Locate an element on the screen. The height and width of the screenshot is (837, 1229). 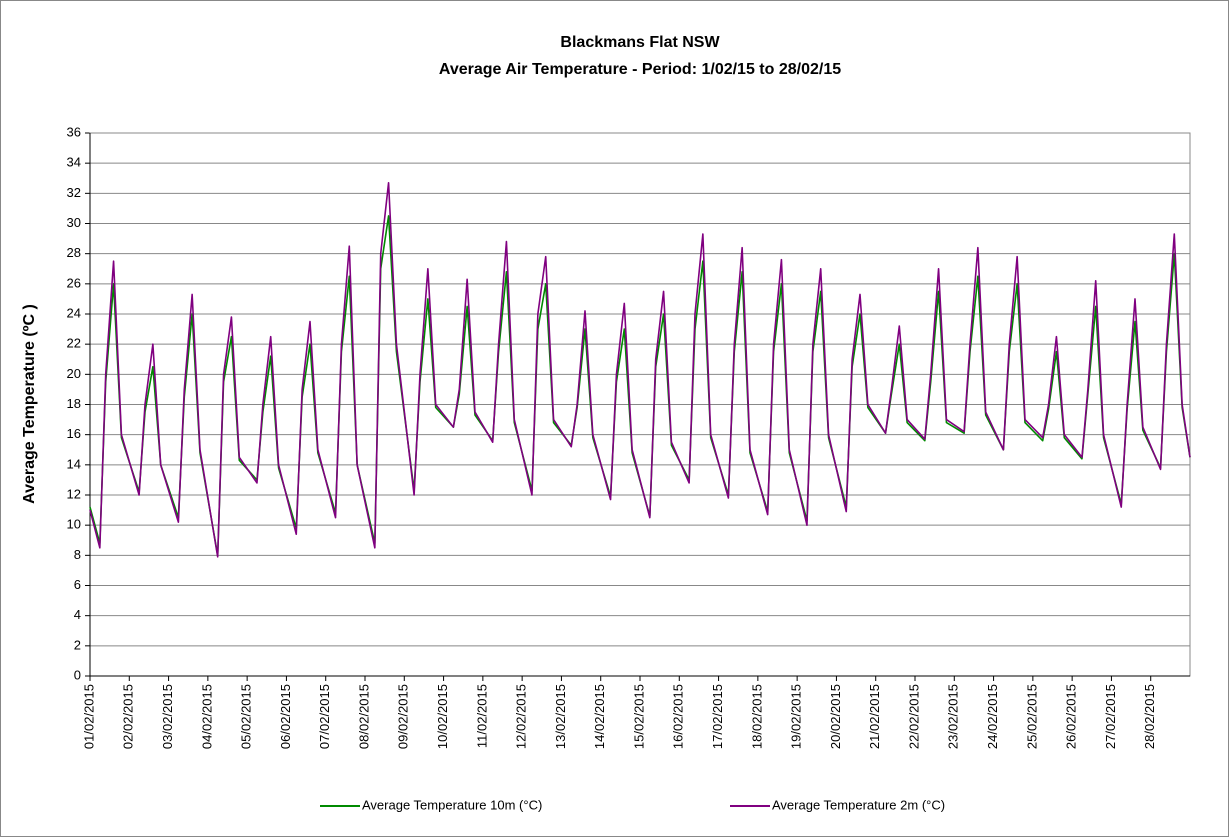
y-tick-label: 12 is located at coordinates (74, 493).